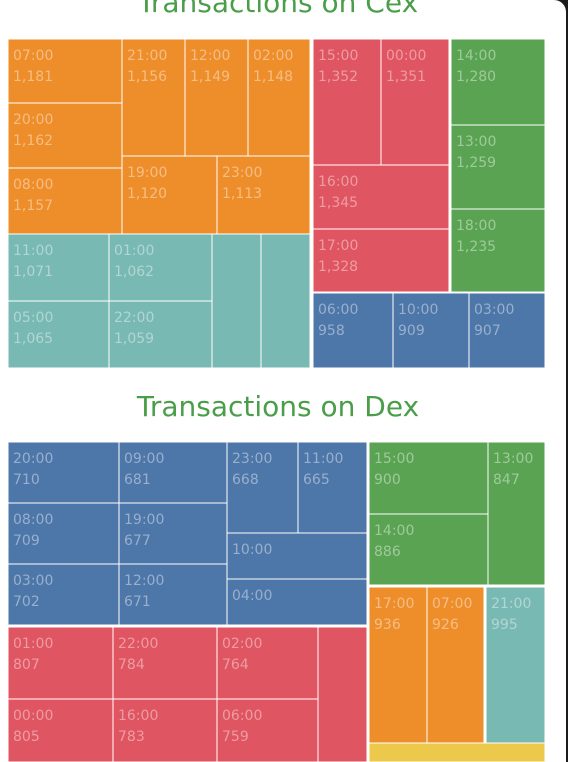 The height and width of the screenshot is (762, 568). Describe the element at coordinates (33, 459) in the screenshot. I see `dex-tile-hour-label: 20:00` at that location.